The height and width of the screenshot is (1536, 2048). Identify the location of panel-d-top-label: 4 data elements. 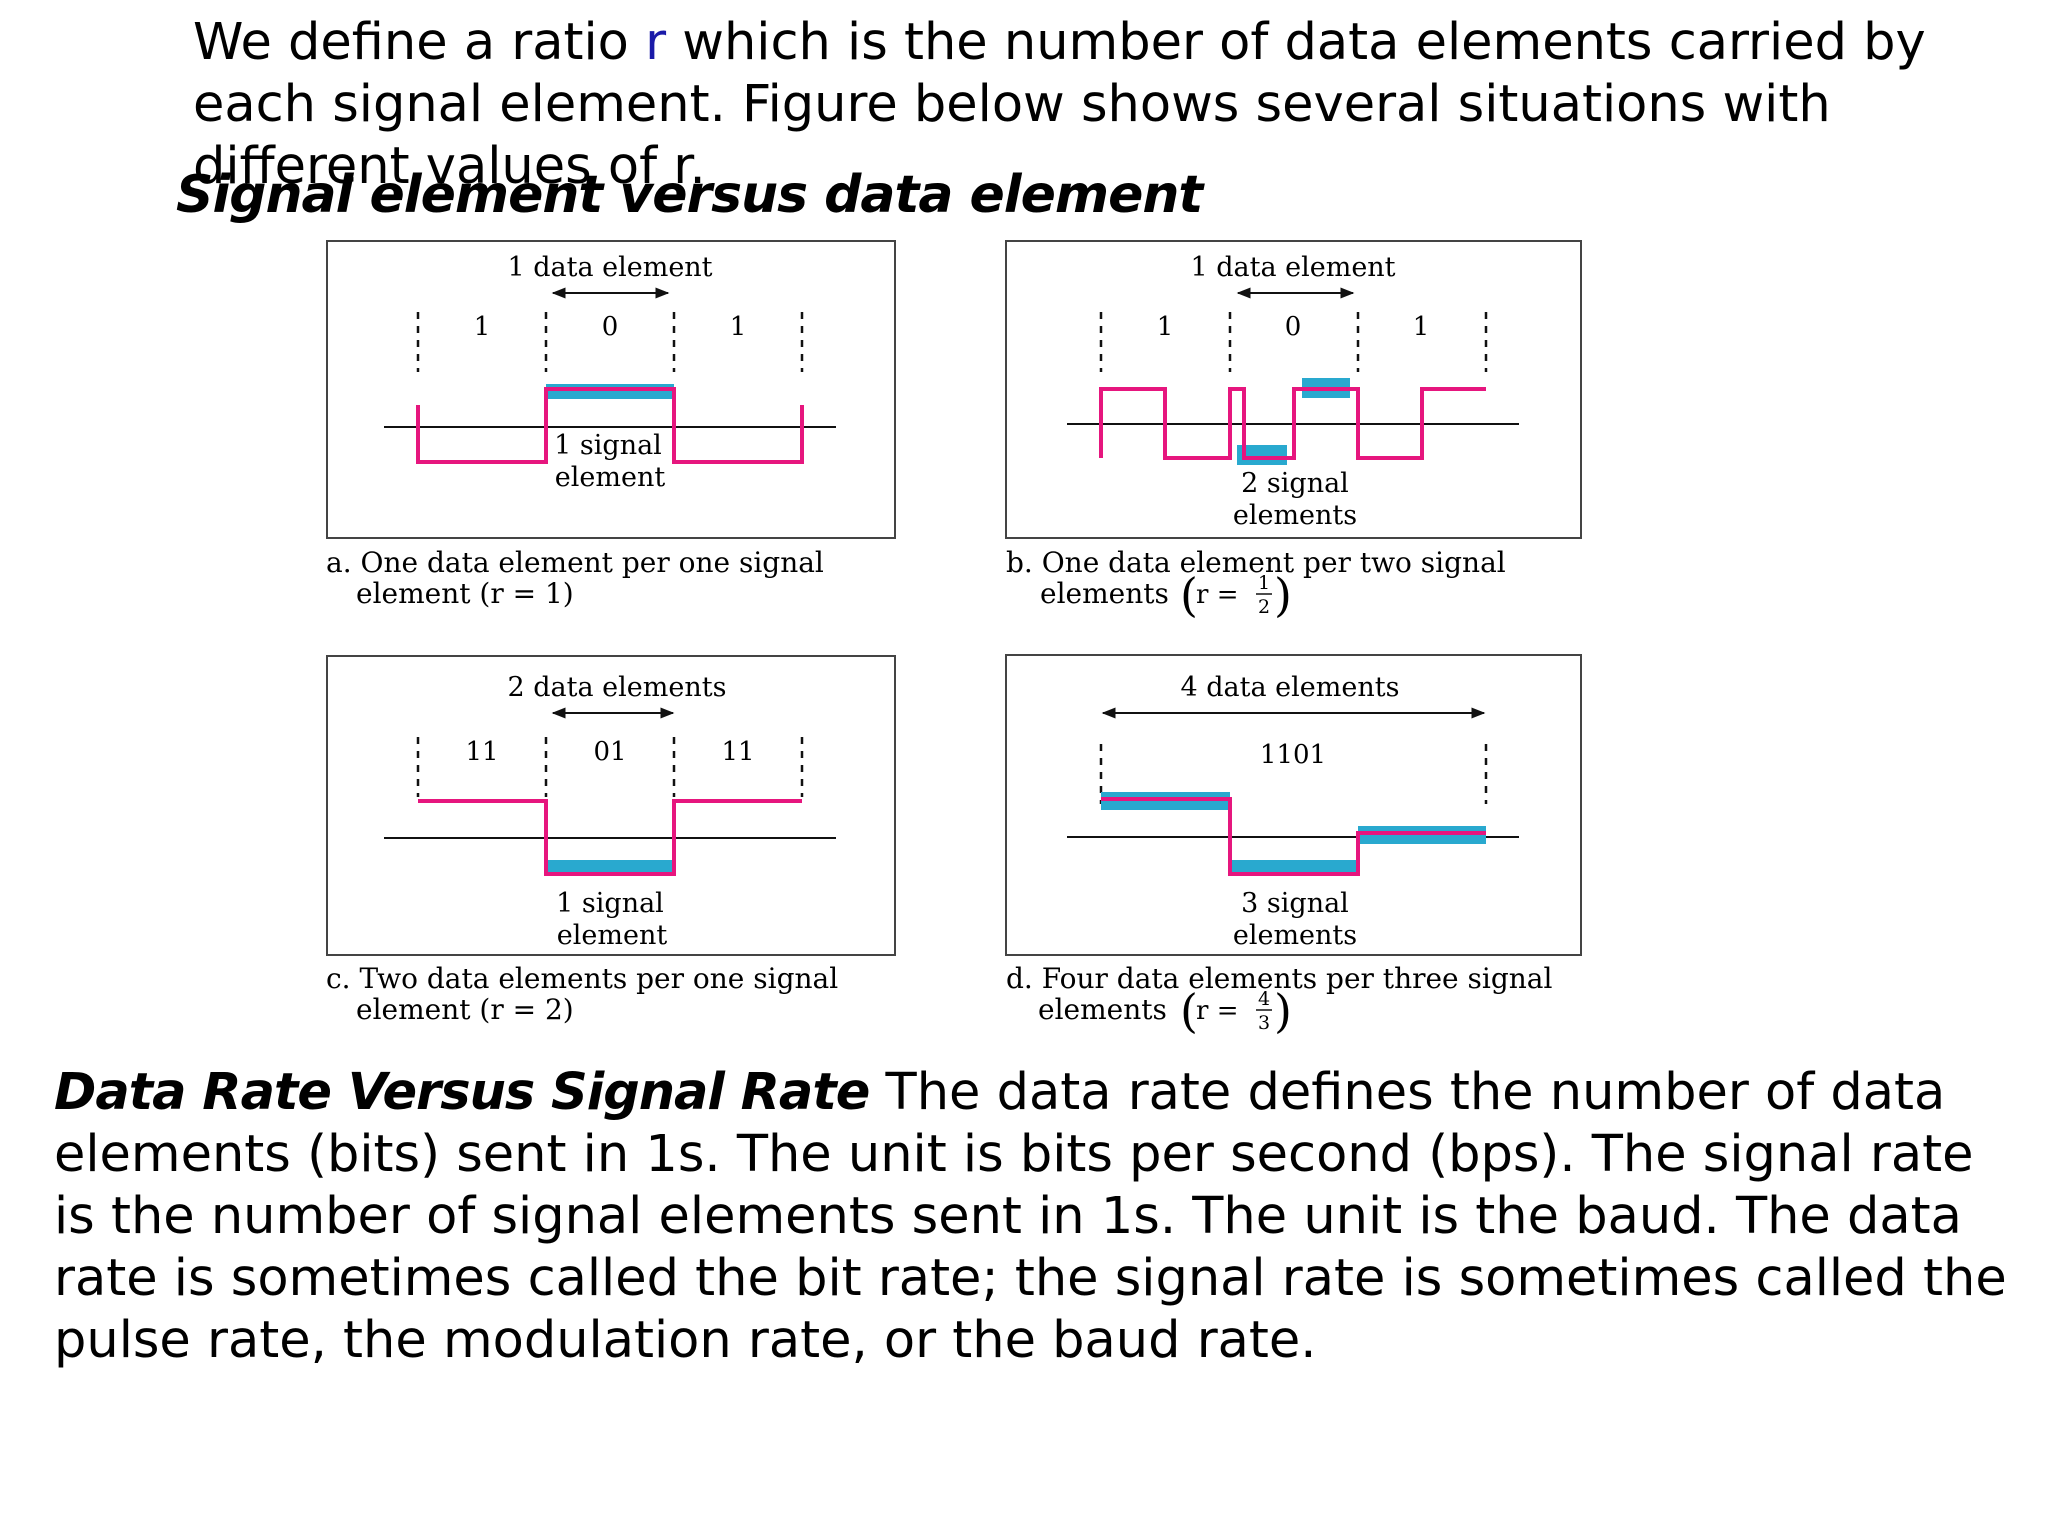
(1290, 687).